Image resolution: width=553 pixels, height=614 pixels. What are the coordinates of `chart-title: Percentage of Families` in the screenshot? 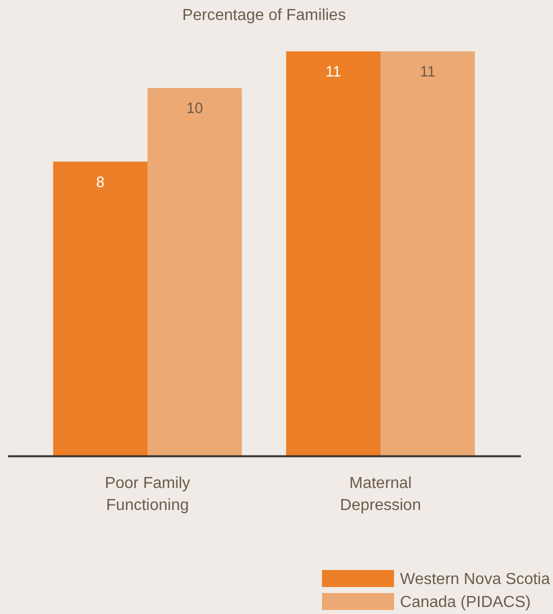 It's located at (264, 15).